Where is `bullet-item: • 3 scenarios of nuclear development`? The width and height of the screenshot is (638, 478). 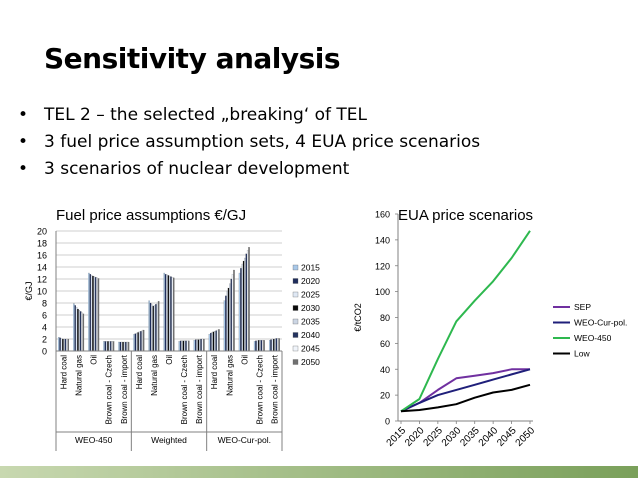
bullet-item: • 3 scenarios of nuclear development is located at coordinates (184, 169).